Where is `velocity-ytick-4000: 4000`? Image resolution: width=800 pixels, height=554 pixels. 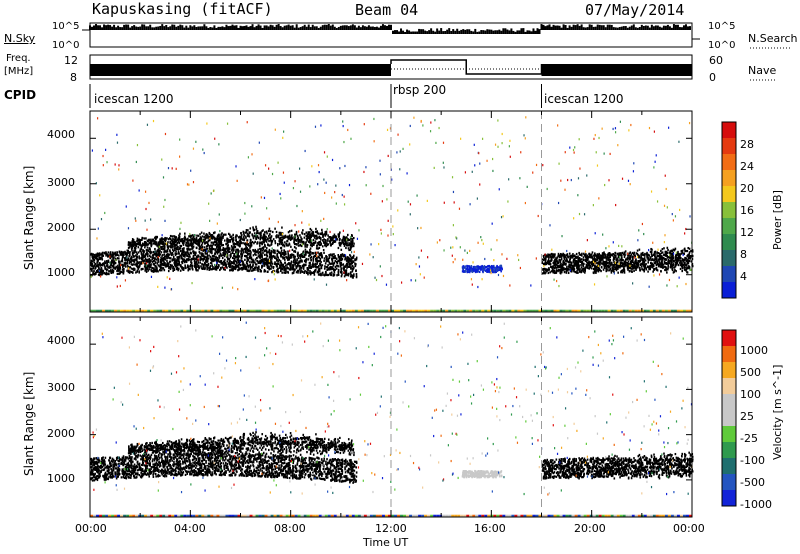 velocity-ytick-4000: 4000 is located at coordinates (61, 340).